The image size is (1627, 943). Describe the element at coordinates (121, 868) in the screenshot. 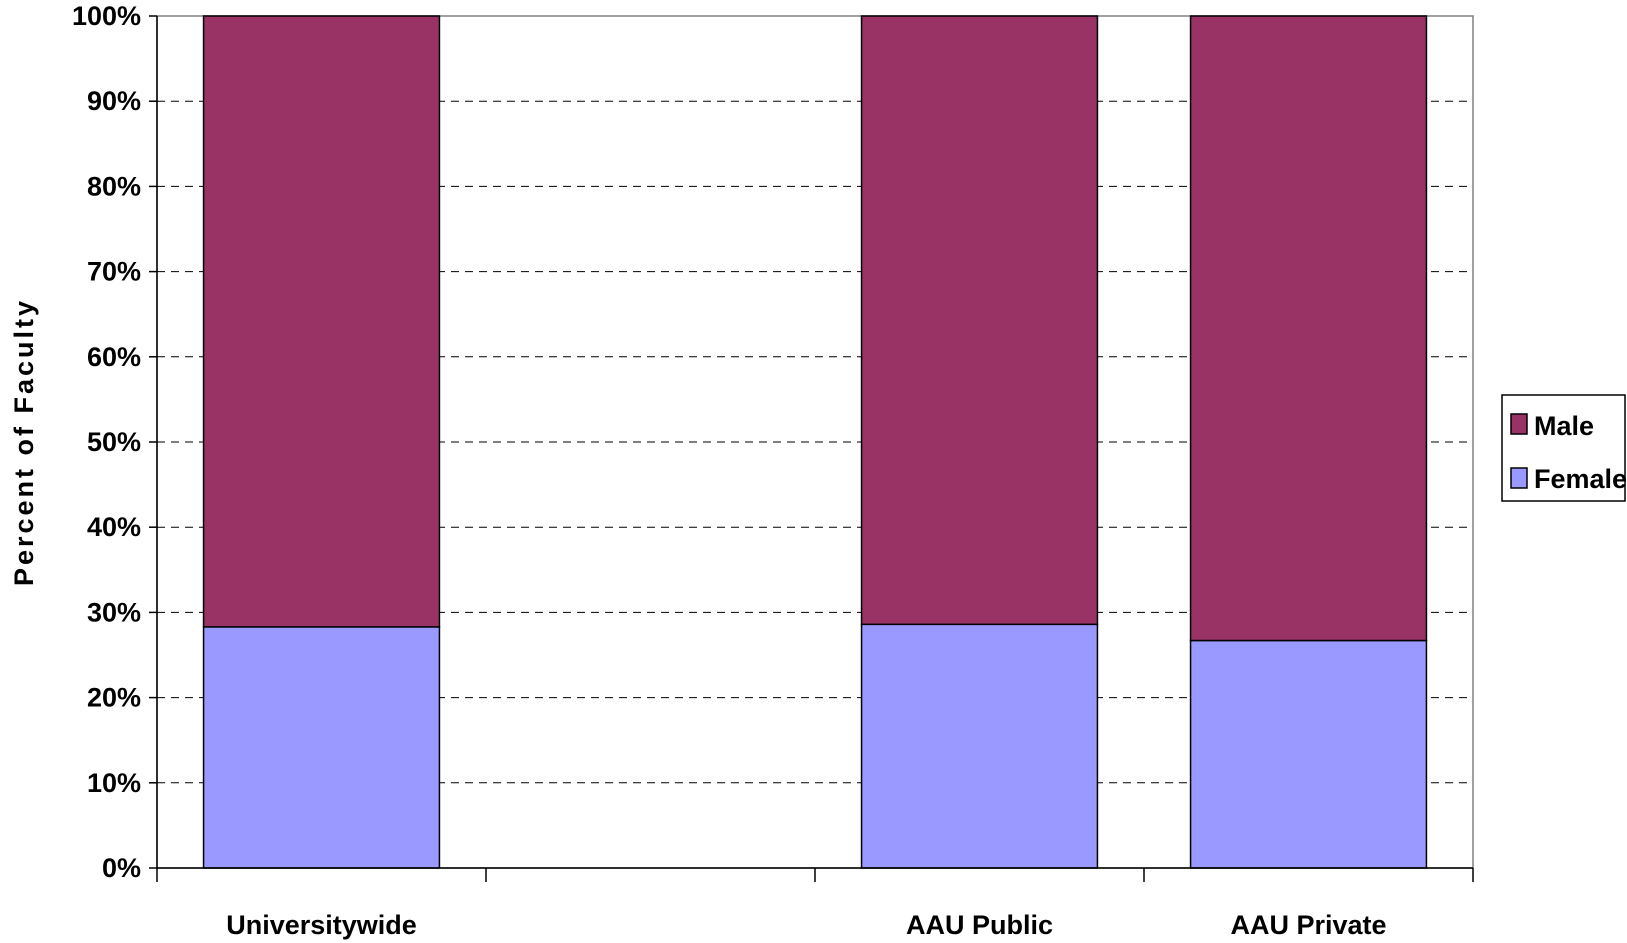

I see `y-tick-label: 0%` at that location.